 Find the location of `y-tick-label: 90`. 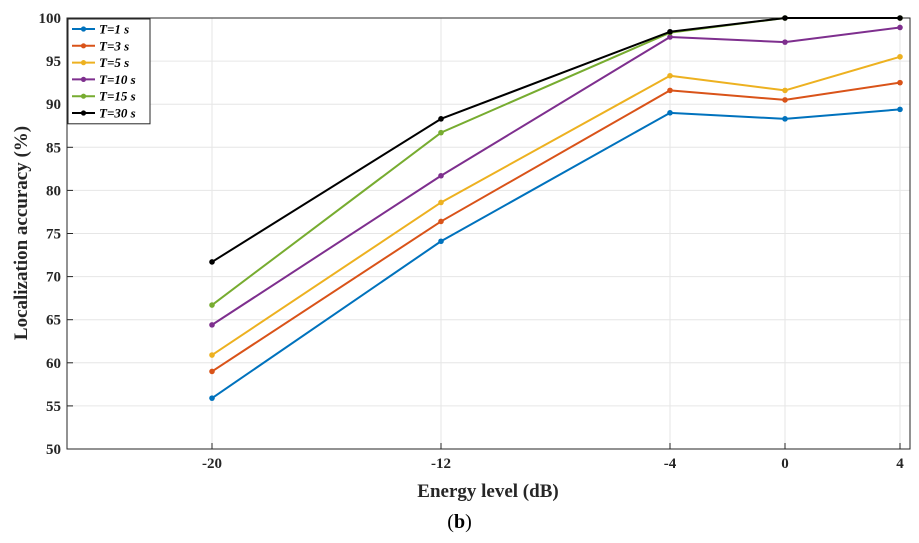

y-tick-label: 90 is located at coordinates (53, 105).